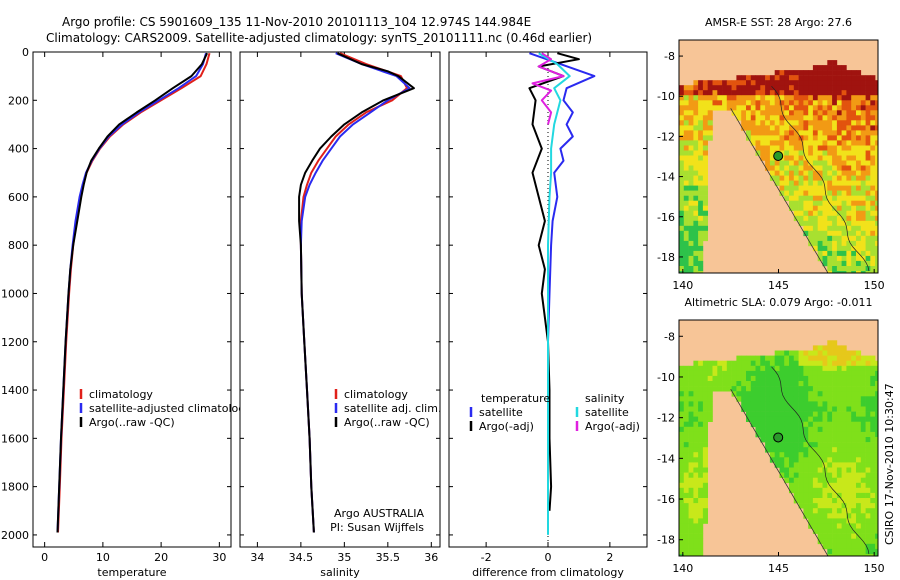 This screenshot has height=580, width=900. What do you see at coordinates (609, 557) in the screenshot?
I see `x-tick-label: 2` at bounding box center [609, 557].